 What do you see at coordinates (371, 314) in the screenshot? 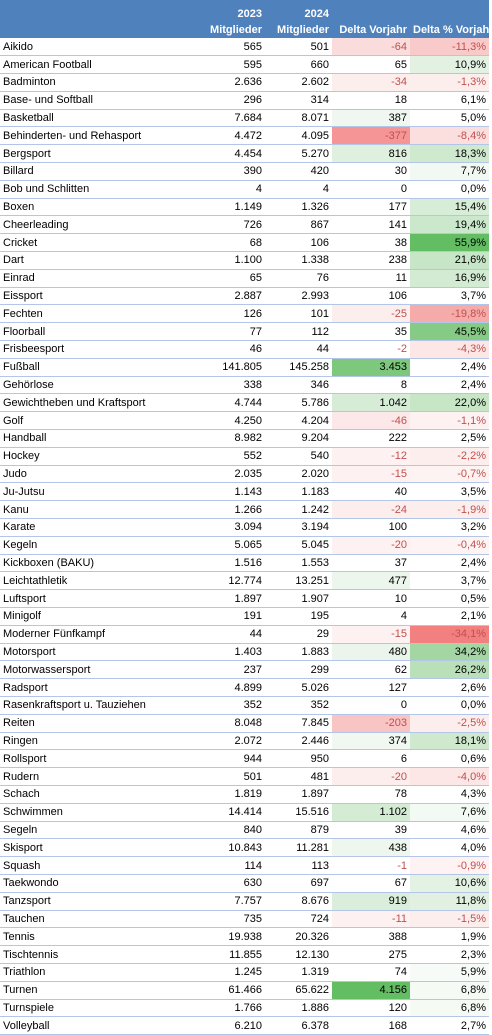
I see `delta-previous-year: -25` at bounding box center [371, 314].